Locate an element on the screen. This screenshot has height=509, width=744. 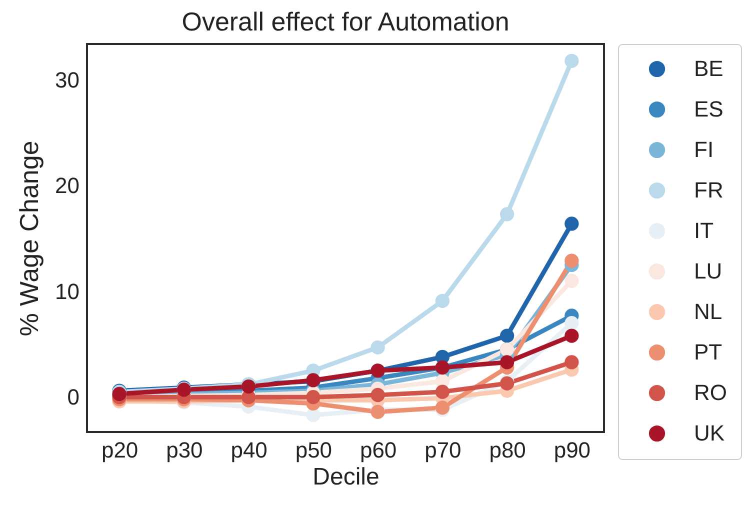
legend-label: NL is located at coordinates (708, 311).